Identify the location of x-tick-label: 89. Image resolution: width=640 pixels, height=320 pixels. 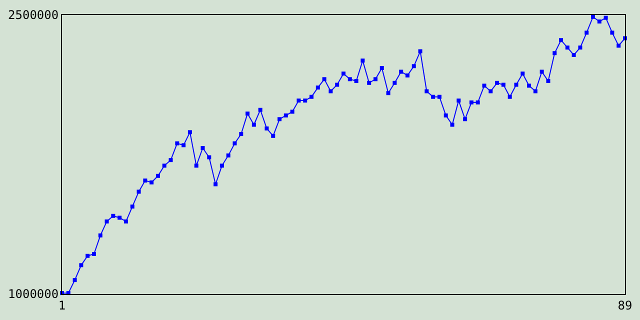
(625, 305).